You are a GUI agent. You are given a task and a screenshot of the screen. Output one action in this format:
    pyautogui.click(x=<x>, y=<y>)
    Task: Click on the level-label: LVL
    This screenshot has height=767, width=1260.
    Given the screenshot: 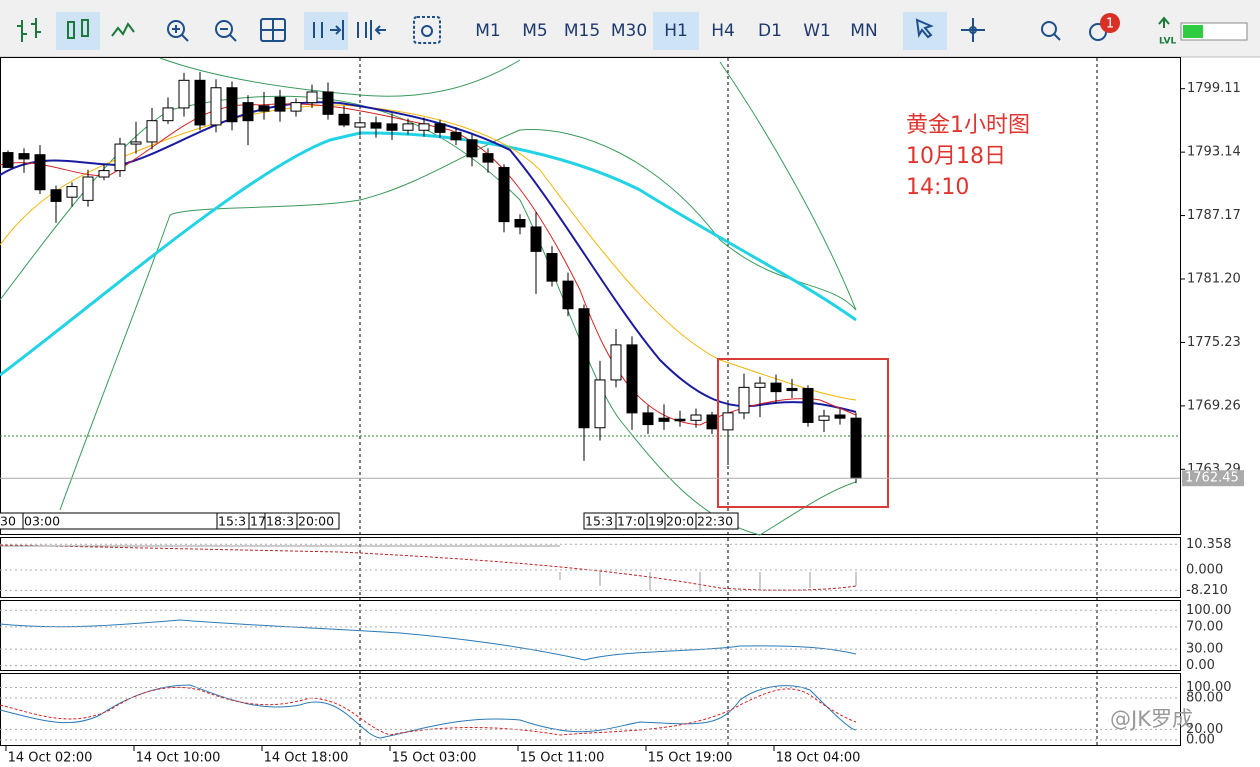 What is the action you would take?
    pyautogui.click(x=1167, y=42)
    